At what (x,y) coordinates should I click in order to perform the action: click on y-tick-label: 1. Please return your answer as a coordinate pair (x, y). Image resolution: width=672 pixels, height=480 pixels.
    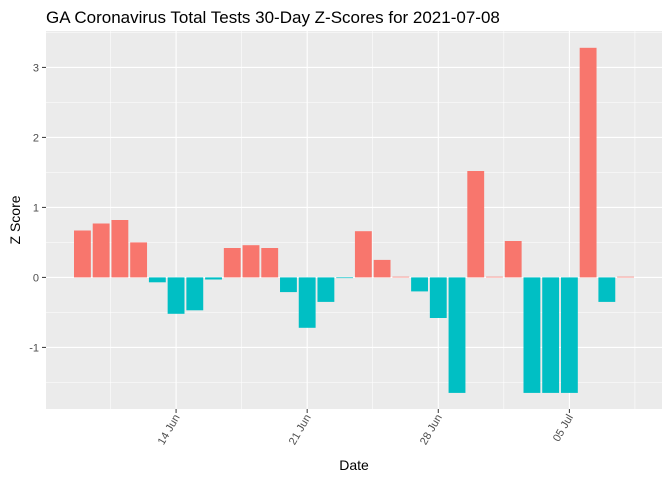
    Looking at the image, I should click on (36, 208).